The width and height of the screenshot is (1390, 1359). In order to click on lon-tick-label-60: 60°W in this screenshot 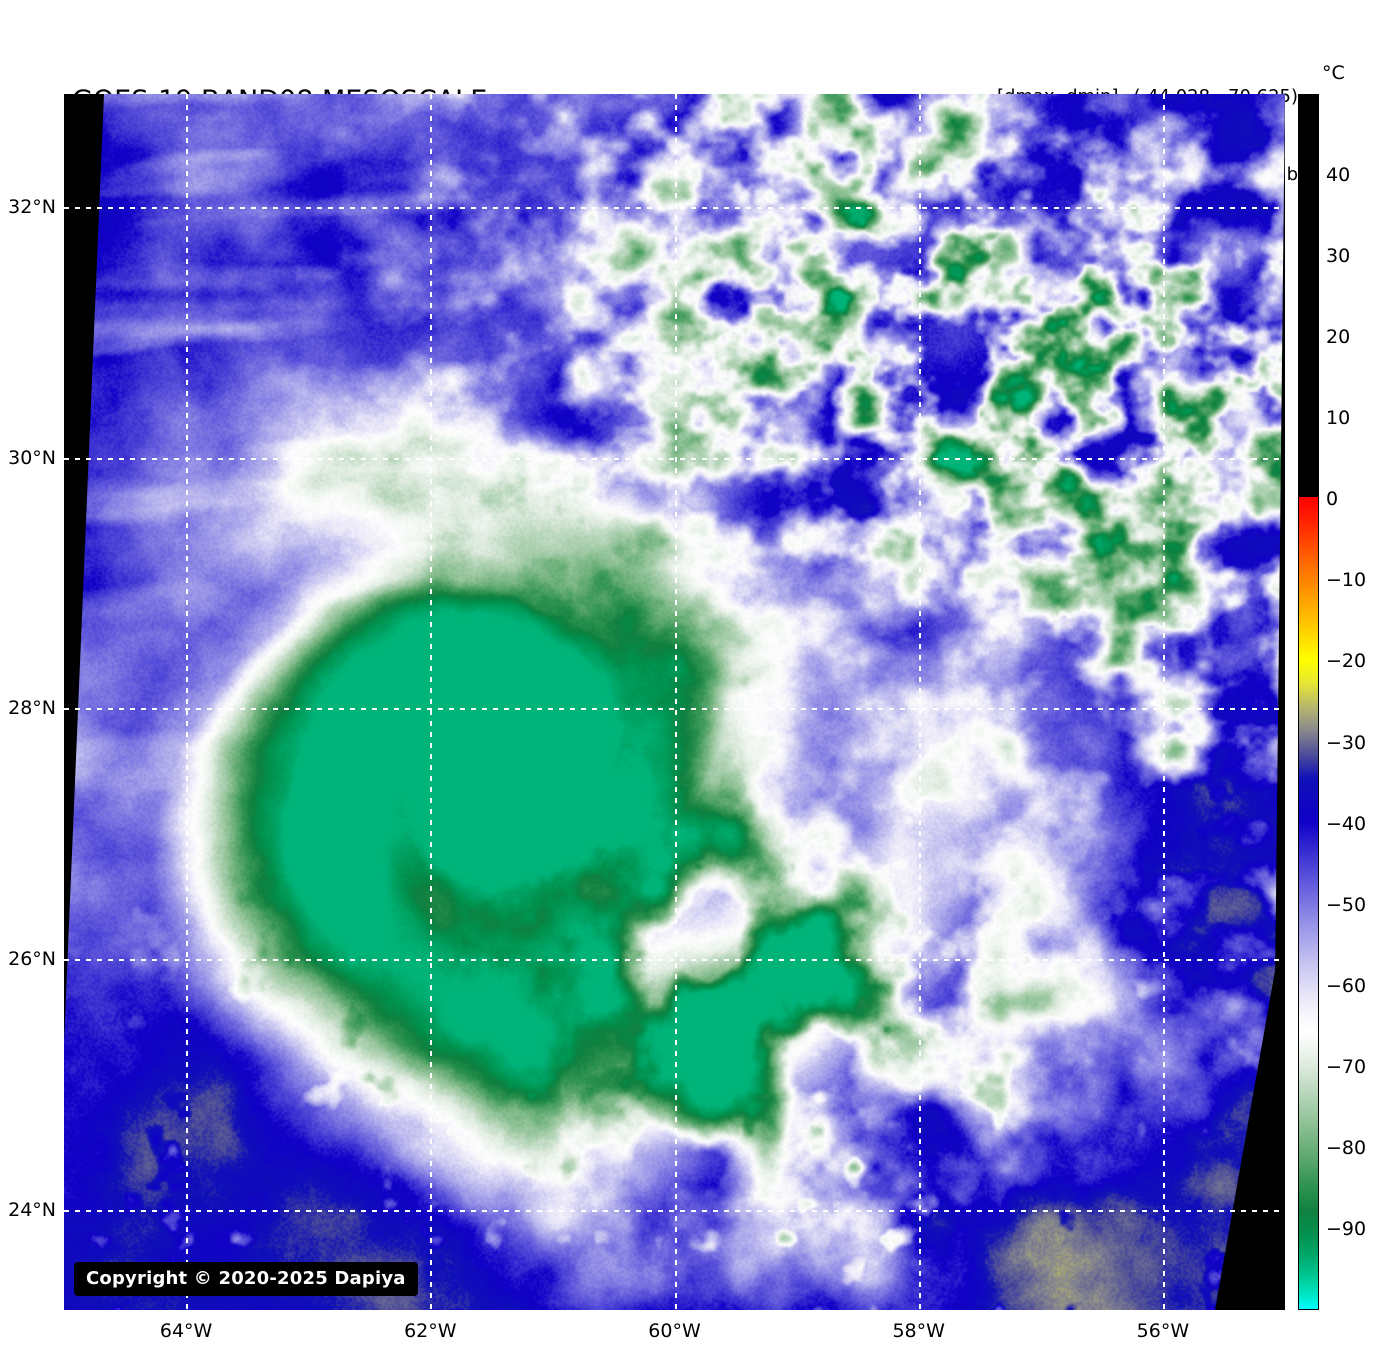, I will do `click(674, 1331)`.